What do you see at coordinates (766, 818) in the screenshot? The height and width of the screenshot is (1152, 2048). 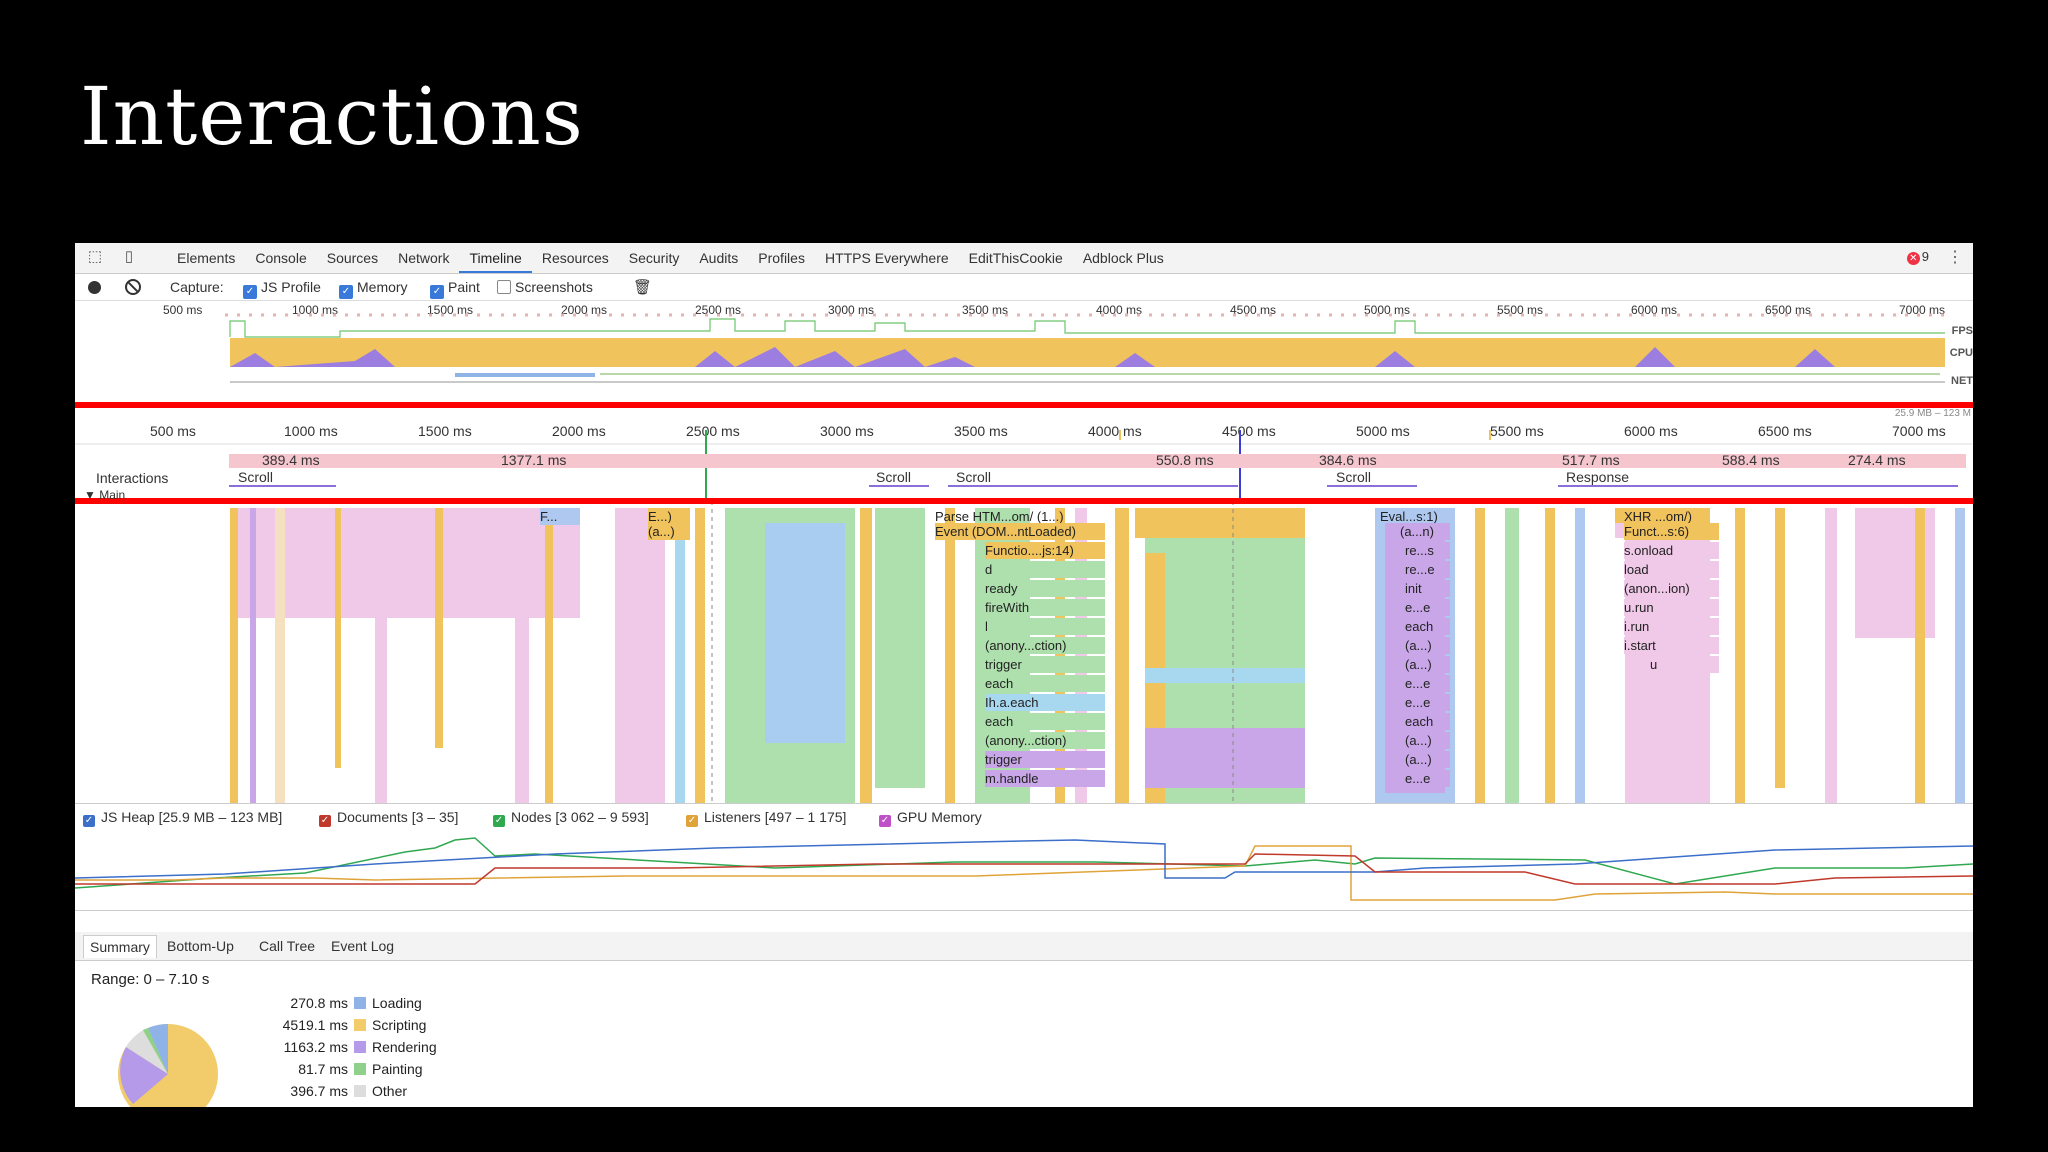 I see `listeners-counter: ✓ Listeners [497 – 1 175]` at bounding box center [766, 818].